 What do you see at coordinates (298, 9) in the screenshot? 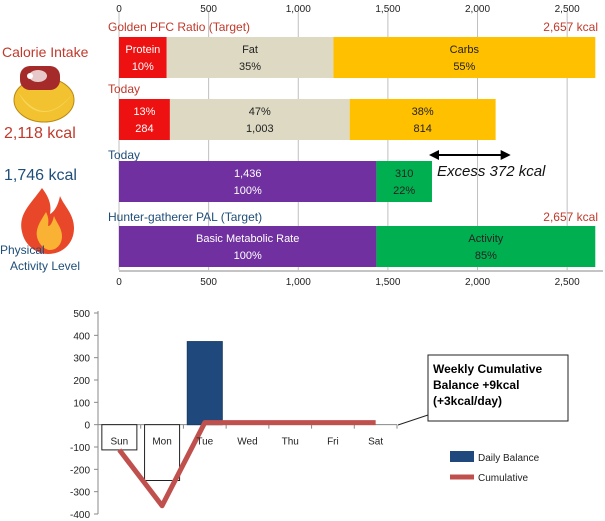
I see `top-tick-label-top: 1,000` at bounding box center [298, 9].